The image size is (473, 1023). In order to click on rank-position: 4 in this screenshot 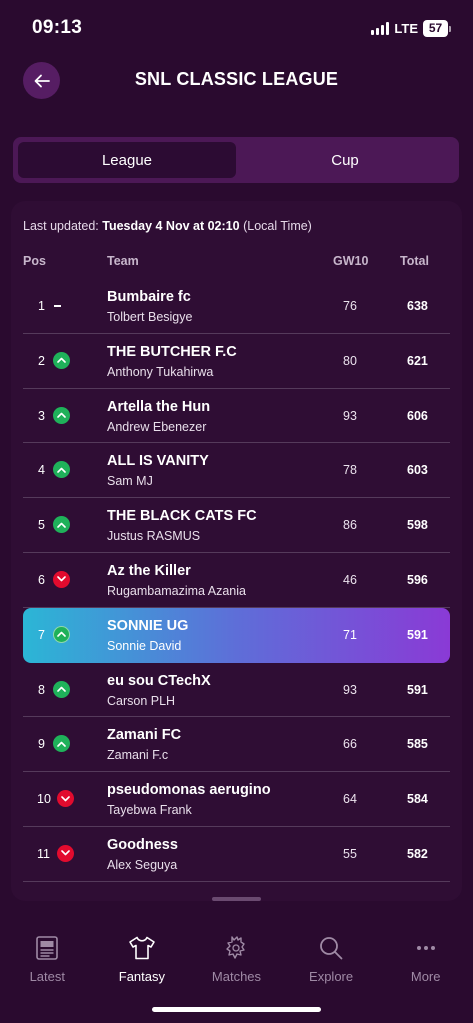, I will do `click(41, 470)`.